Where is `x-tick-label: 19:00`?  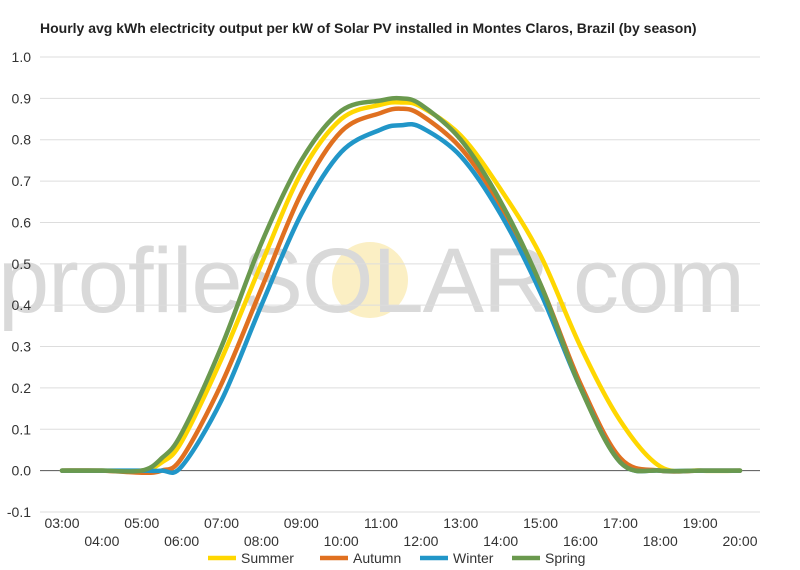 x-tick-label: 19:00 is located at coordinates (700, 523).